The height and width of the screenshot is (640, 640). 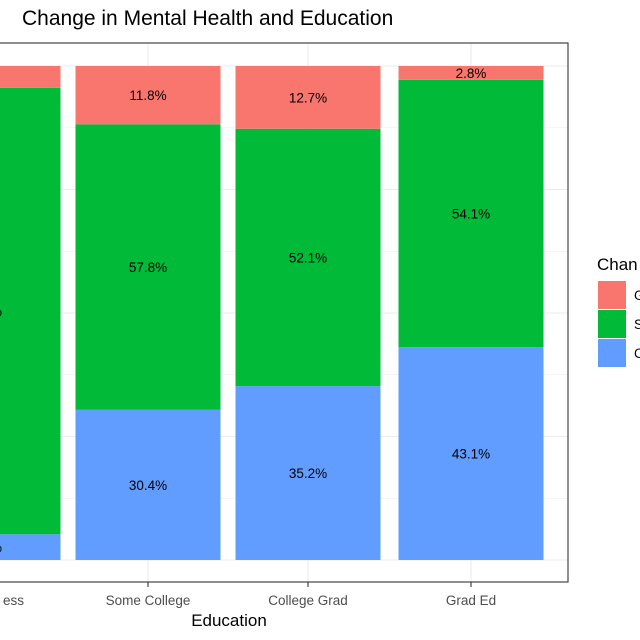 I want to click on legend-key-g, so click(x=612, y=295).